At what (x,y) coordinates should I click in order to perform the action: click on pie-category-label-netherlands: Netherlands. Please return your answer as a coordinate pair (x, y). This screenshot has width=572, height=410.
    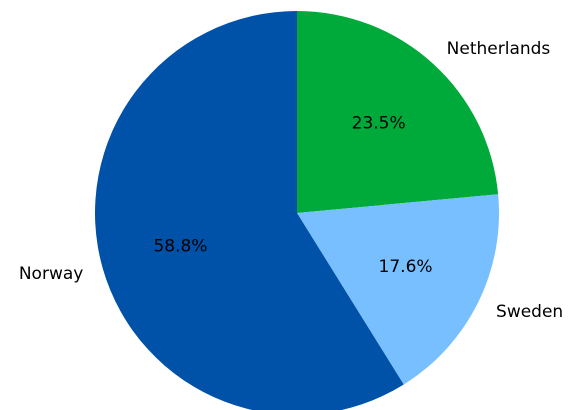
    Looking at the image, I should click on (499, 49).